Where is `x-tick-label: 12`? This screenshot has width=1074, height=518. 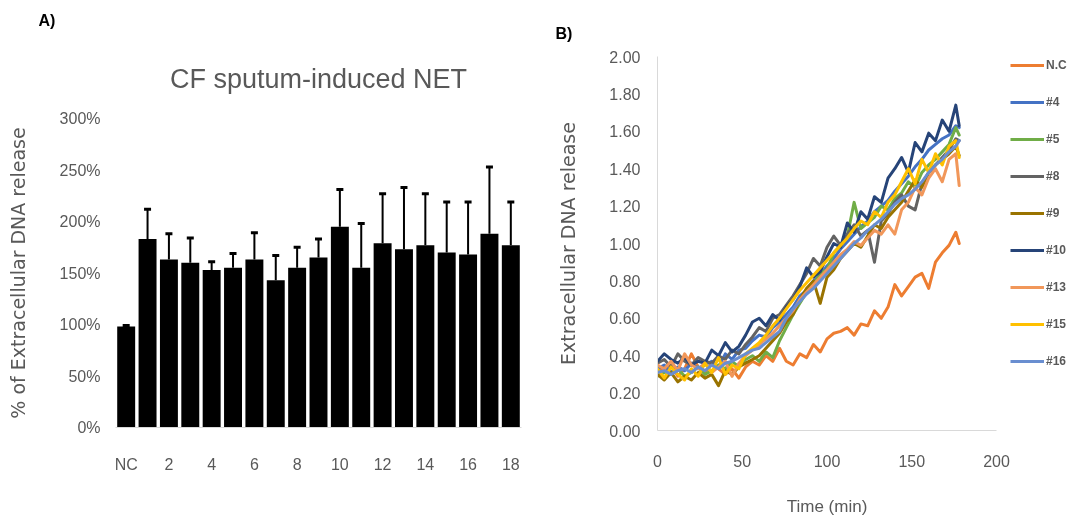
x-tick-label: 12 is located at coordinates (382, 464).